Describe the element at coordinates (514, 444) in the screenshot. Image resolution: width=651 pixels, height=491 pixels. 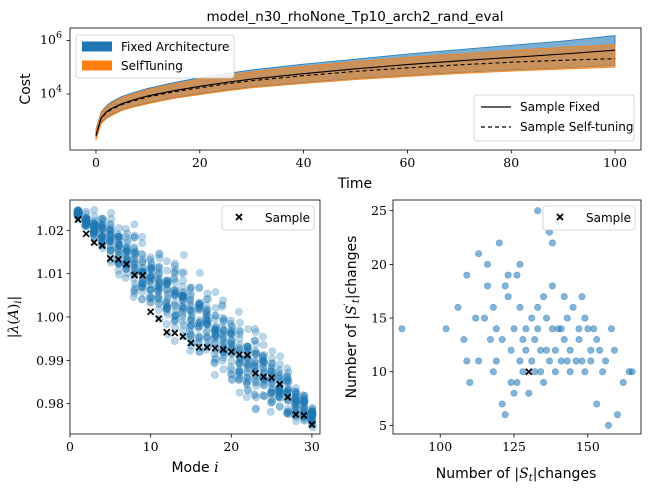
I see `changes-x-axis: 100 125 150` at that location.